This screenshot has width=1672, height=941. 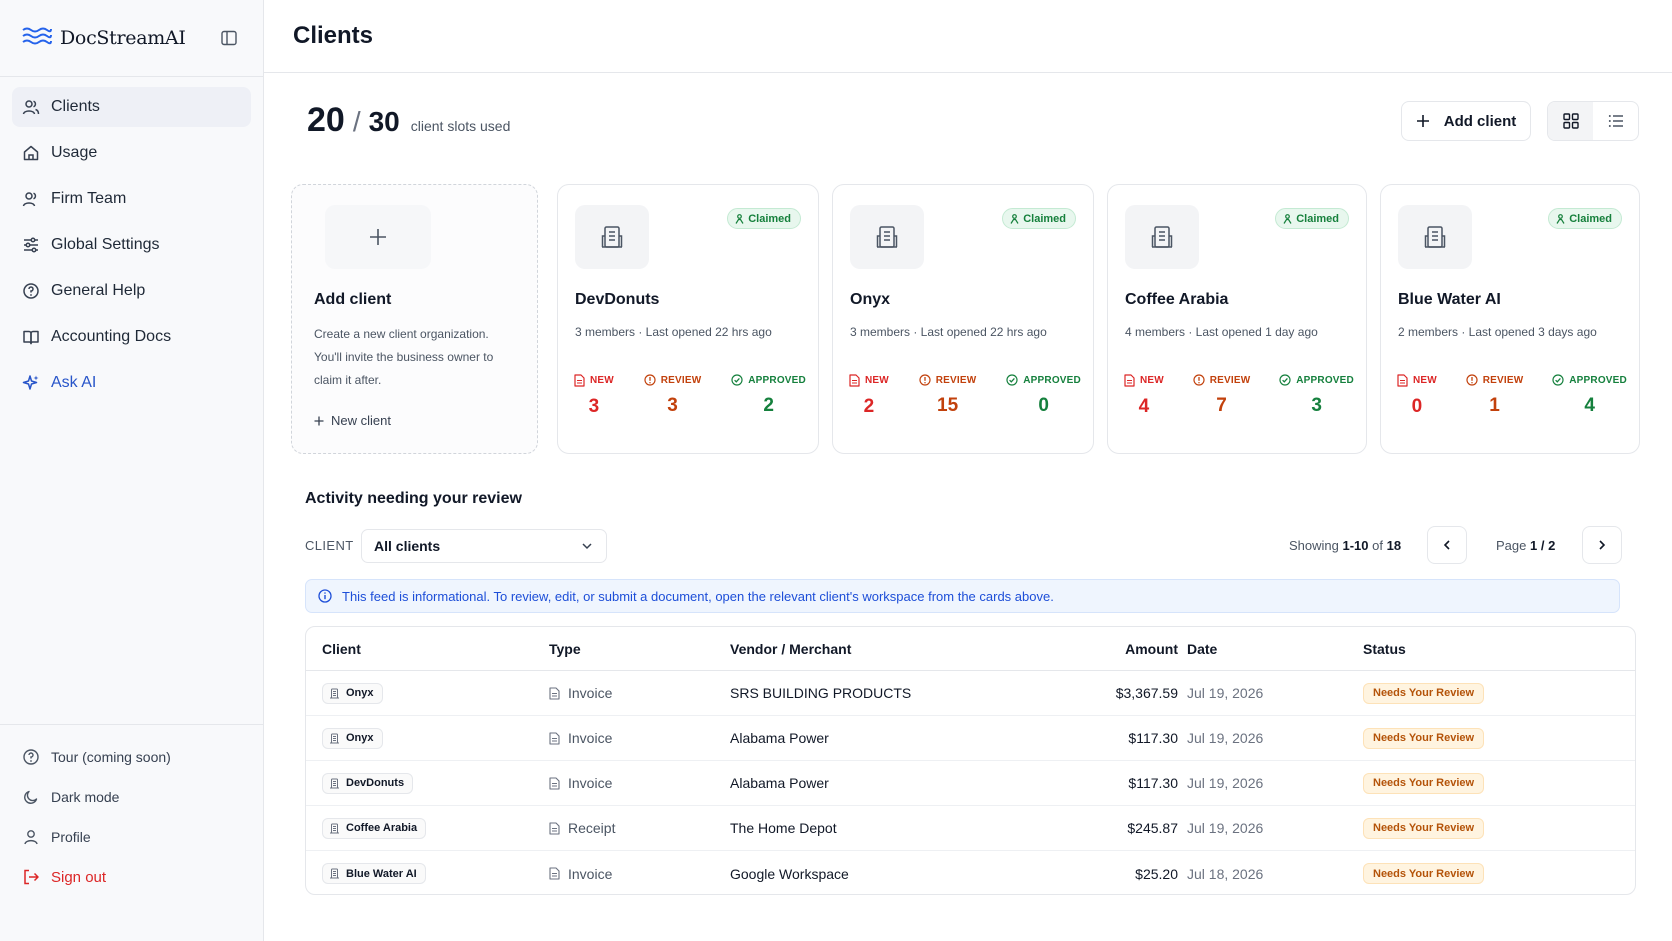 I want to click on sign-out-button: Sign out, so click(x=131, y=877).